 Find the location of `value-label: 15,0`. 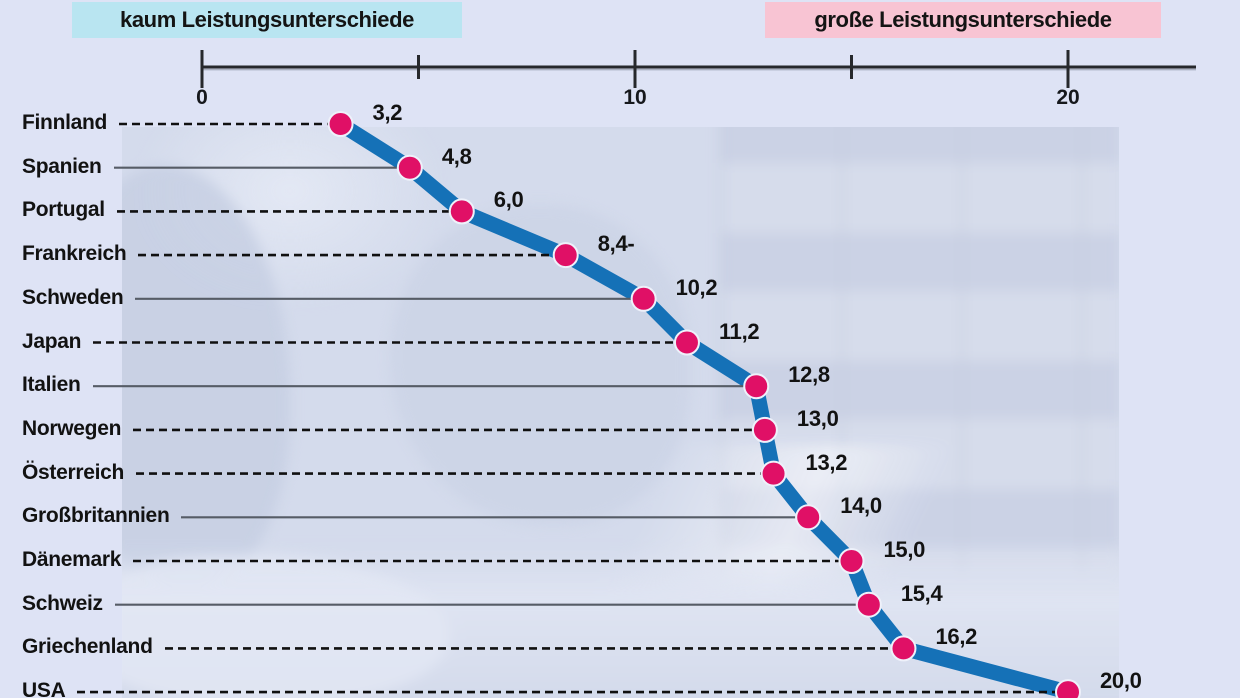

value-label: 15,0 is located at coordinates (904, 549).